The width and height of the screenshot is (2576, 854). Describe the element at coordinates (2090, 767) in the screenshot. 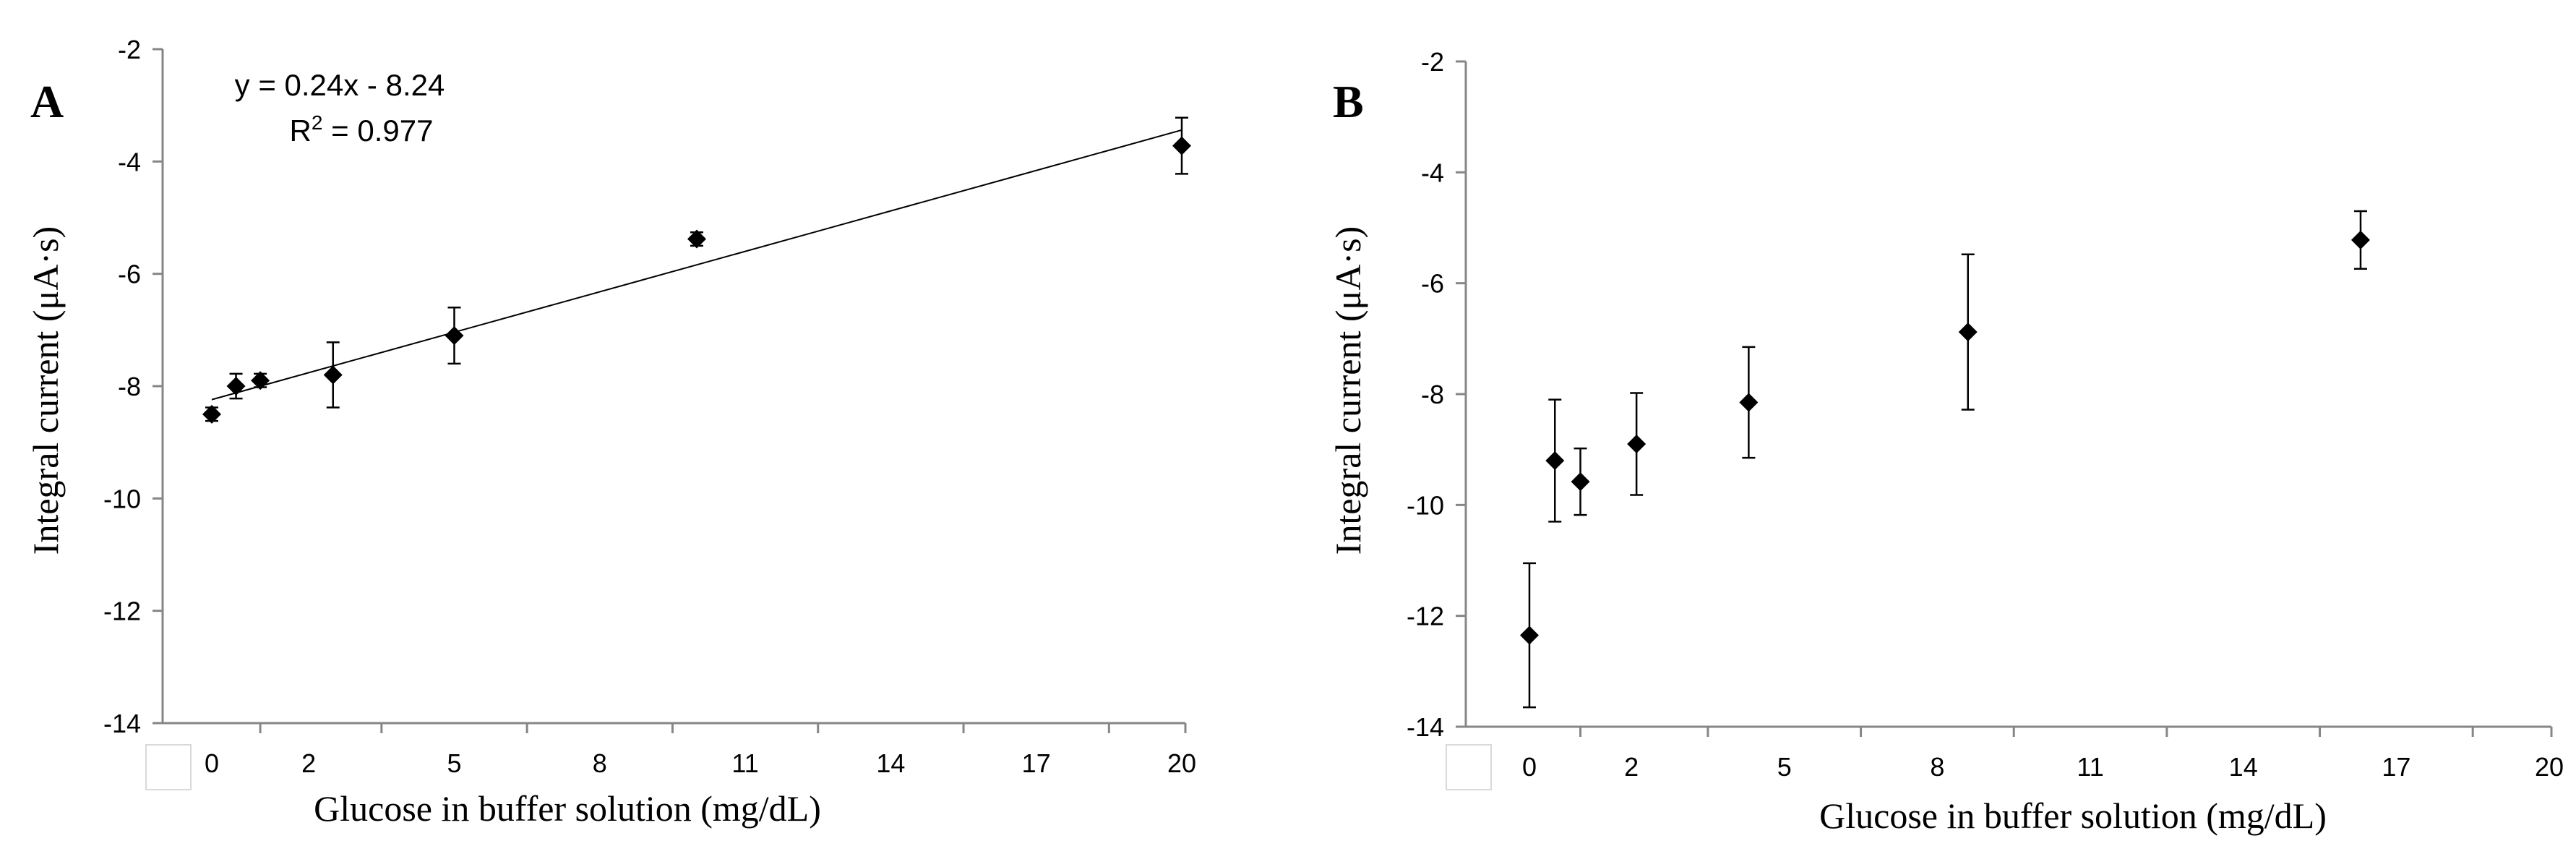

I see `x-tick-label-b: 11` at that location.